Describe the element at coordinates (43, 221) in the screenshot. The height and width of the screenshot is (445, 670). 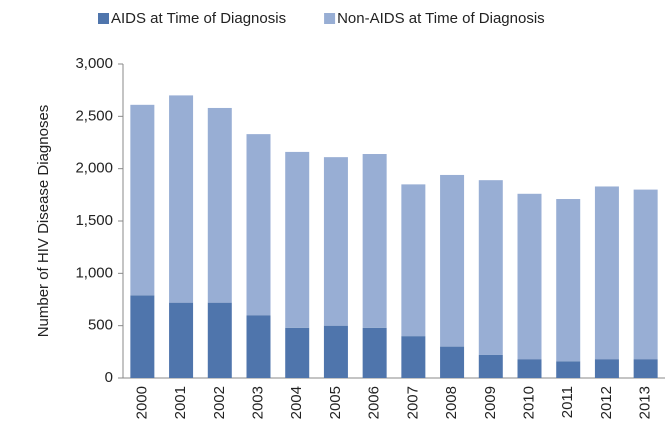
I see `y-axis-title: Number of HIV Disease Diagnoses` at that location.